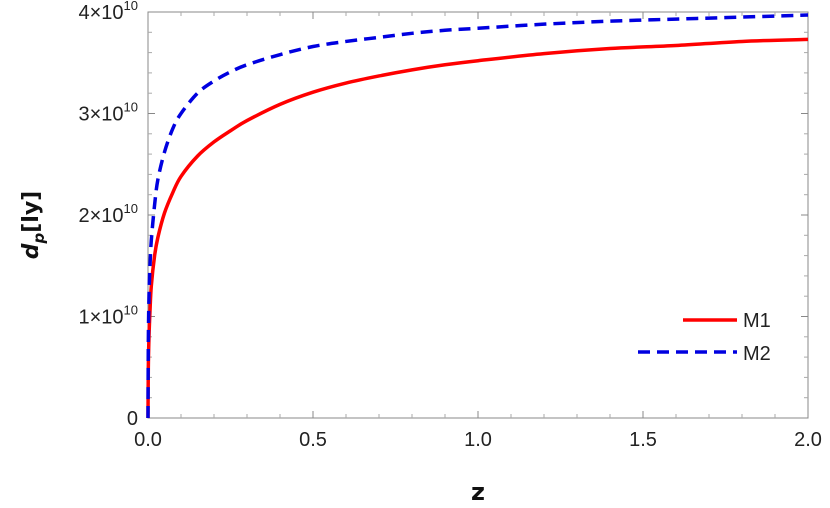  Describe the element at coordinates (108, 214) in the screenshot. I see `y-tick-label-2: 2×10¹⁰` at that location.